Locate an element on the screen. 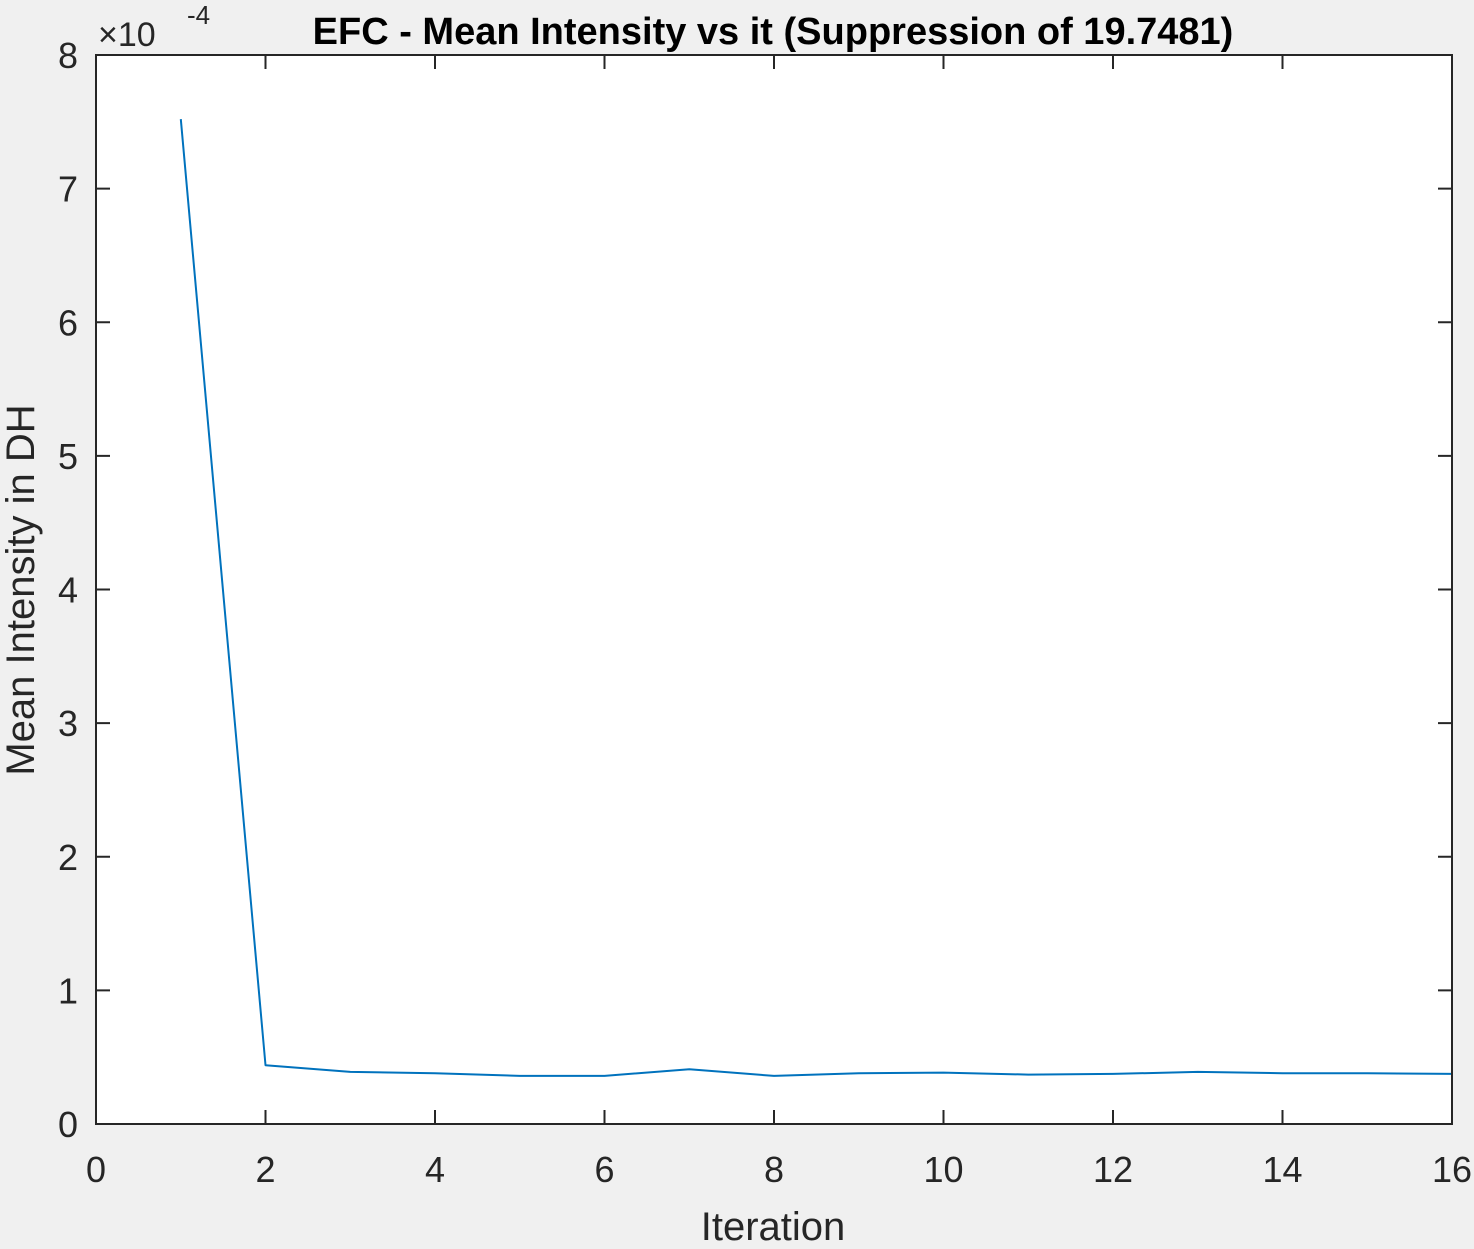 The image size is (1474, 1249). y-tick-labels: 0 1 2 3 4 5 6 7 8 is located at coordinates (68, 590).